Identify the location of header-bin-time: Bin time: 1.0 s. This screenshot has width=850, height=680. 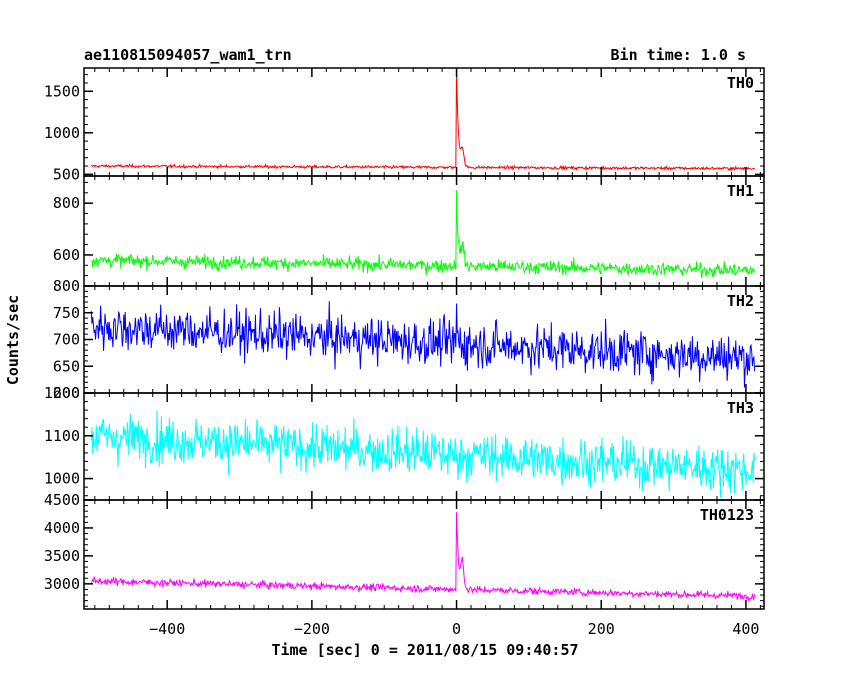
(678, 55).